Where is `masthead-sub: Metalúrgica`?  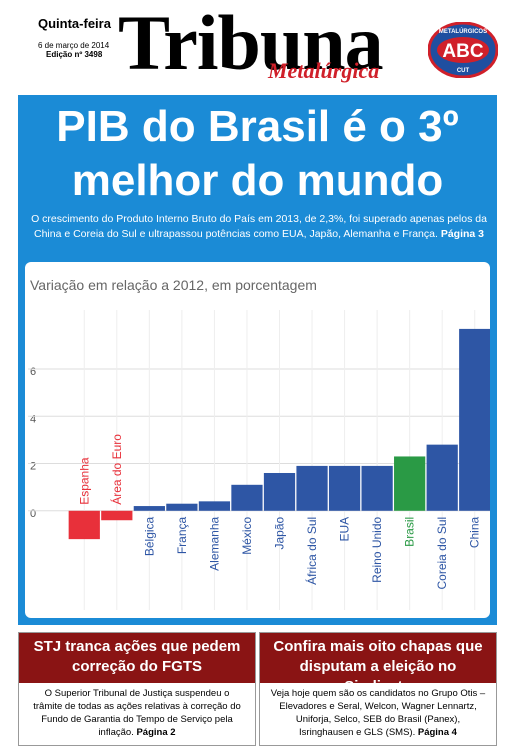 masthead-sub: Metalúrgica is located at coordinates (324, 70).